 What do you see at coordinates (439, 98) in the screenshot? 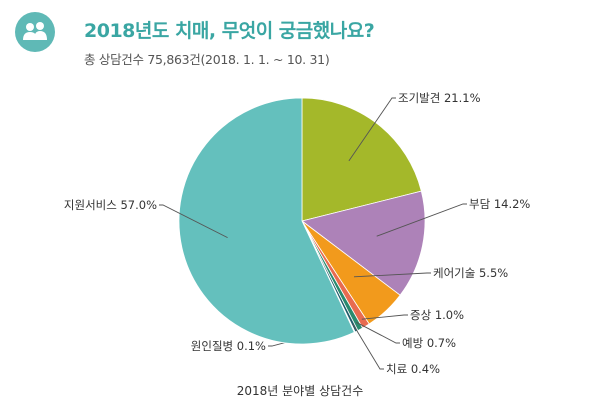
I see `slice-label-1: 조기발견 21.1%` at bounding box center [439, 98].